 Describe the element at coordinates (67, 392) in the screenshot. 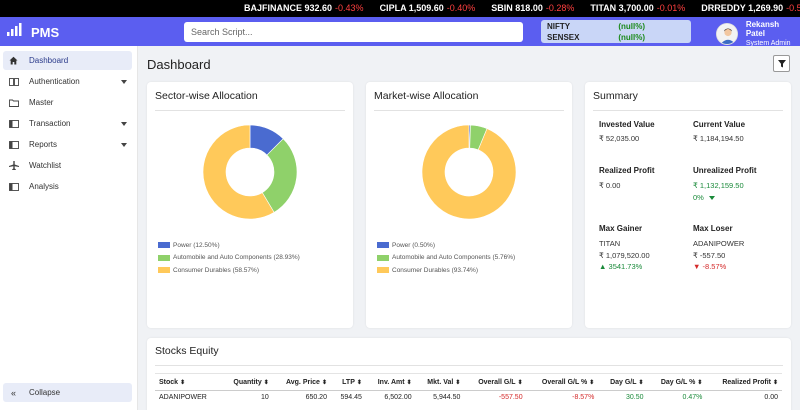

I see `collapse-button: « Collapse` at that location.